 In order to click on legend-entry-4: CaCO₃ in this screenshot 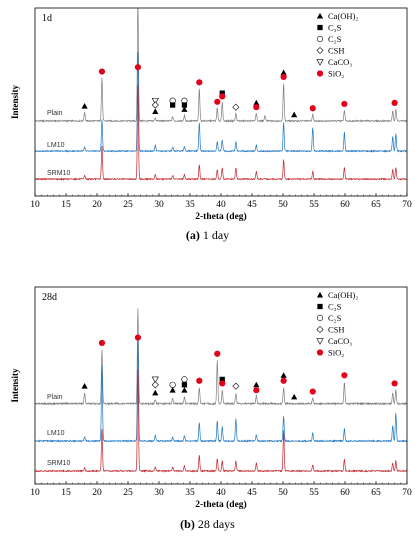, I will do `click(340, 62)`.